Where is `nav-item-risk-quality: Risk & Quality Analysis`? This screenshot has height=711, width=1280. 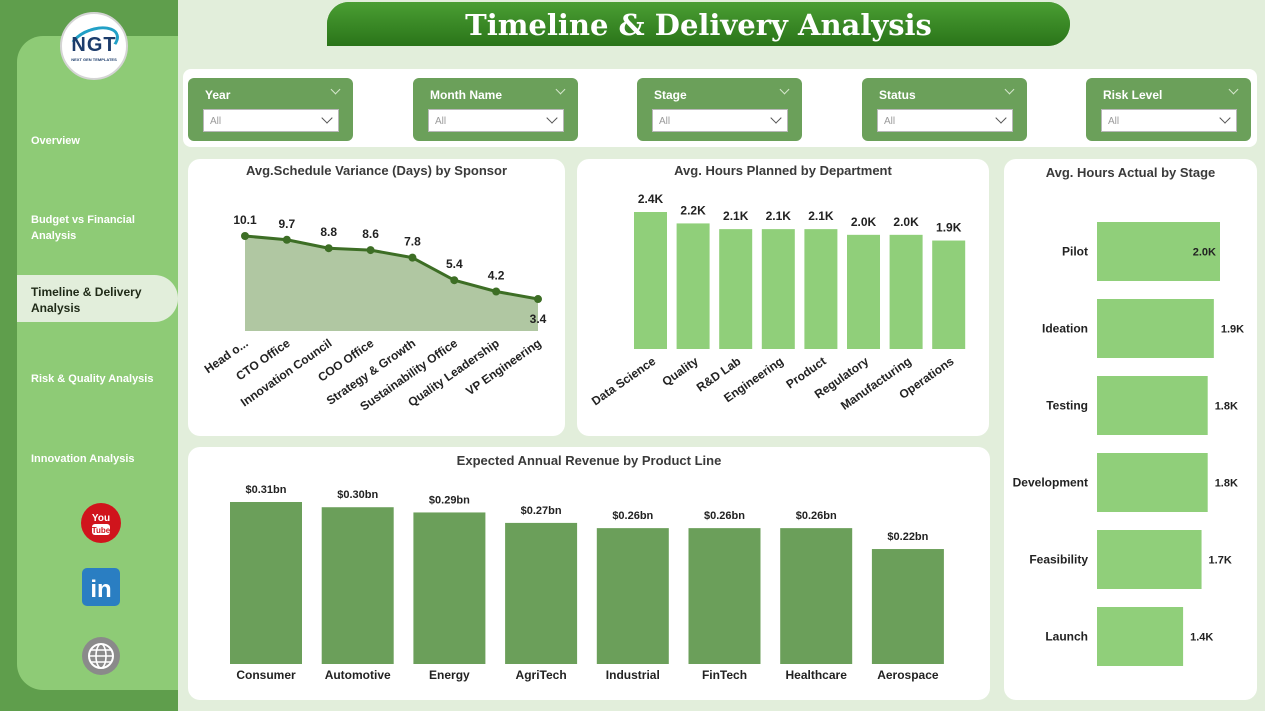
nav-item-risk-quality: Risk & Quality Analysis is located at coordinates (92, 379).